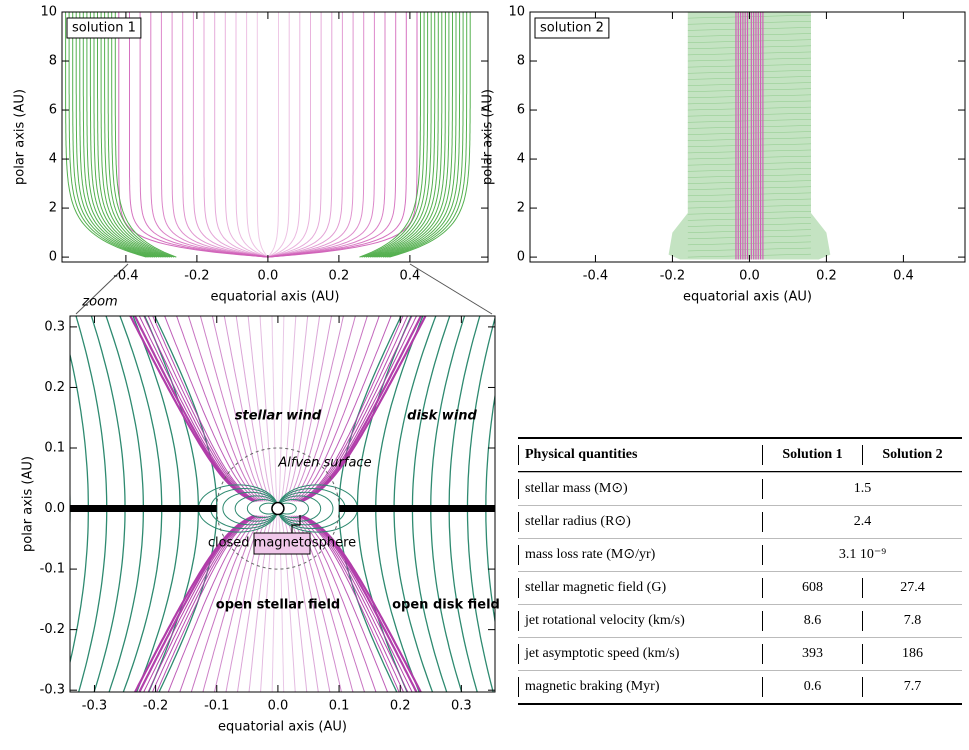  I want to click on y-tick-label: 2, so click(53, 208).